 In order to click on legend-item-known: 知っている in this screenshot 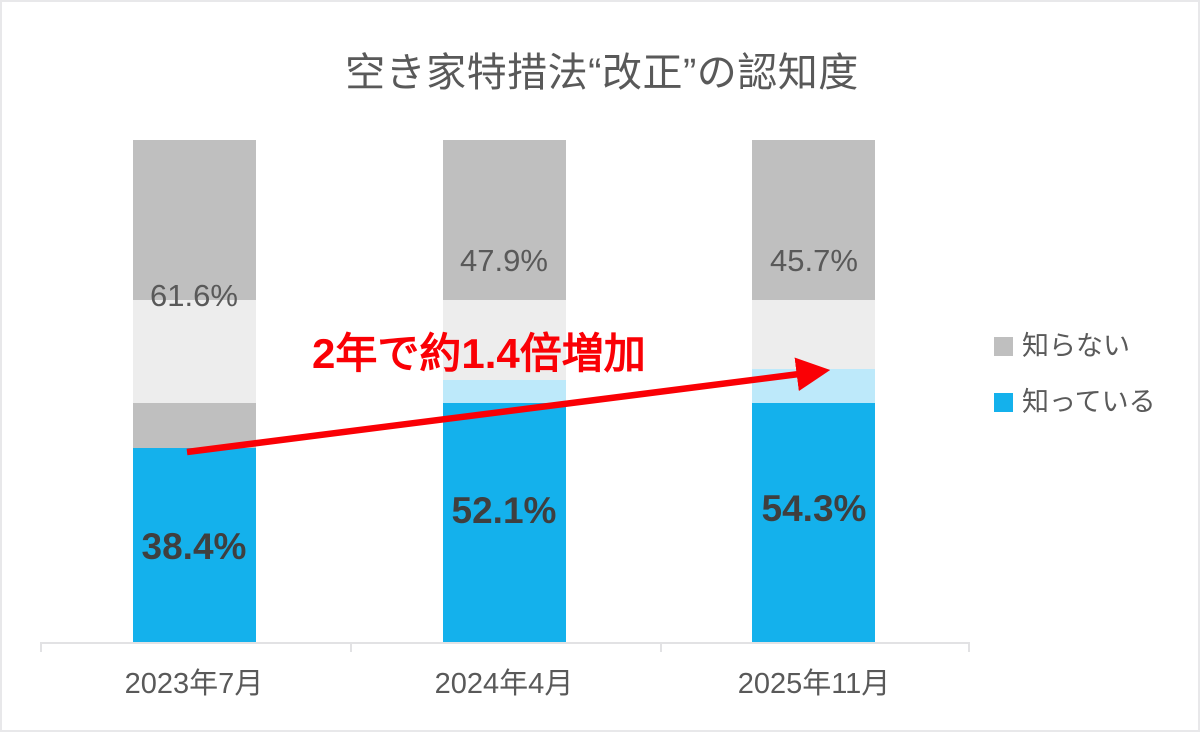, I will do `click(1089, 402)`.